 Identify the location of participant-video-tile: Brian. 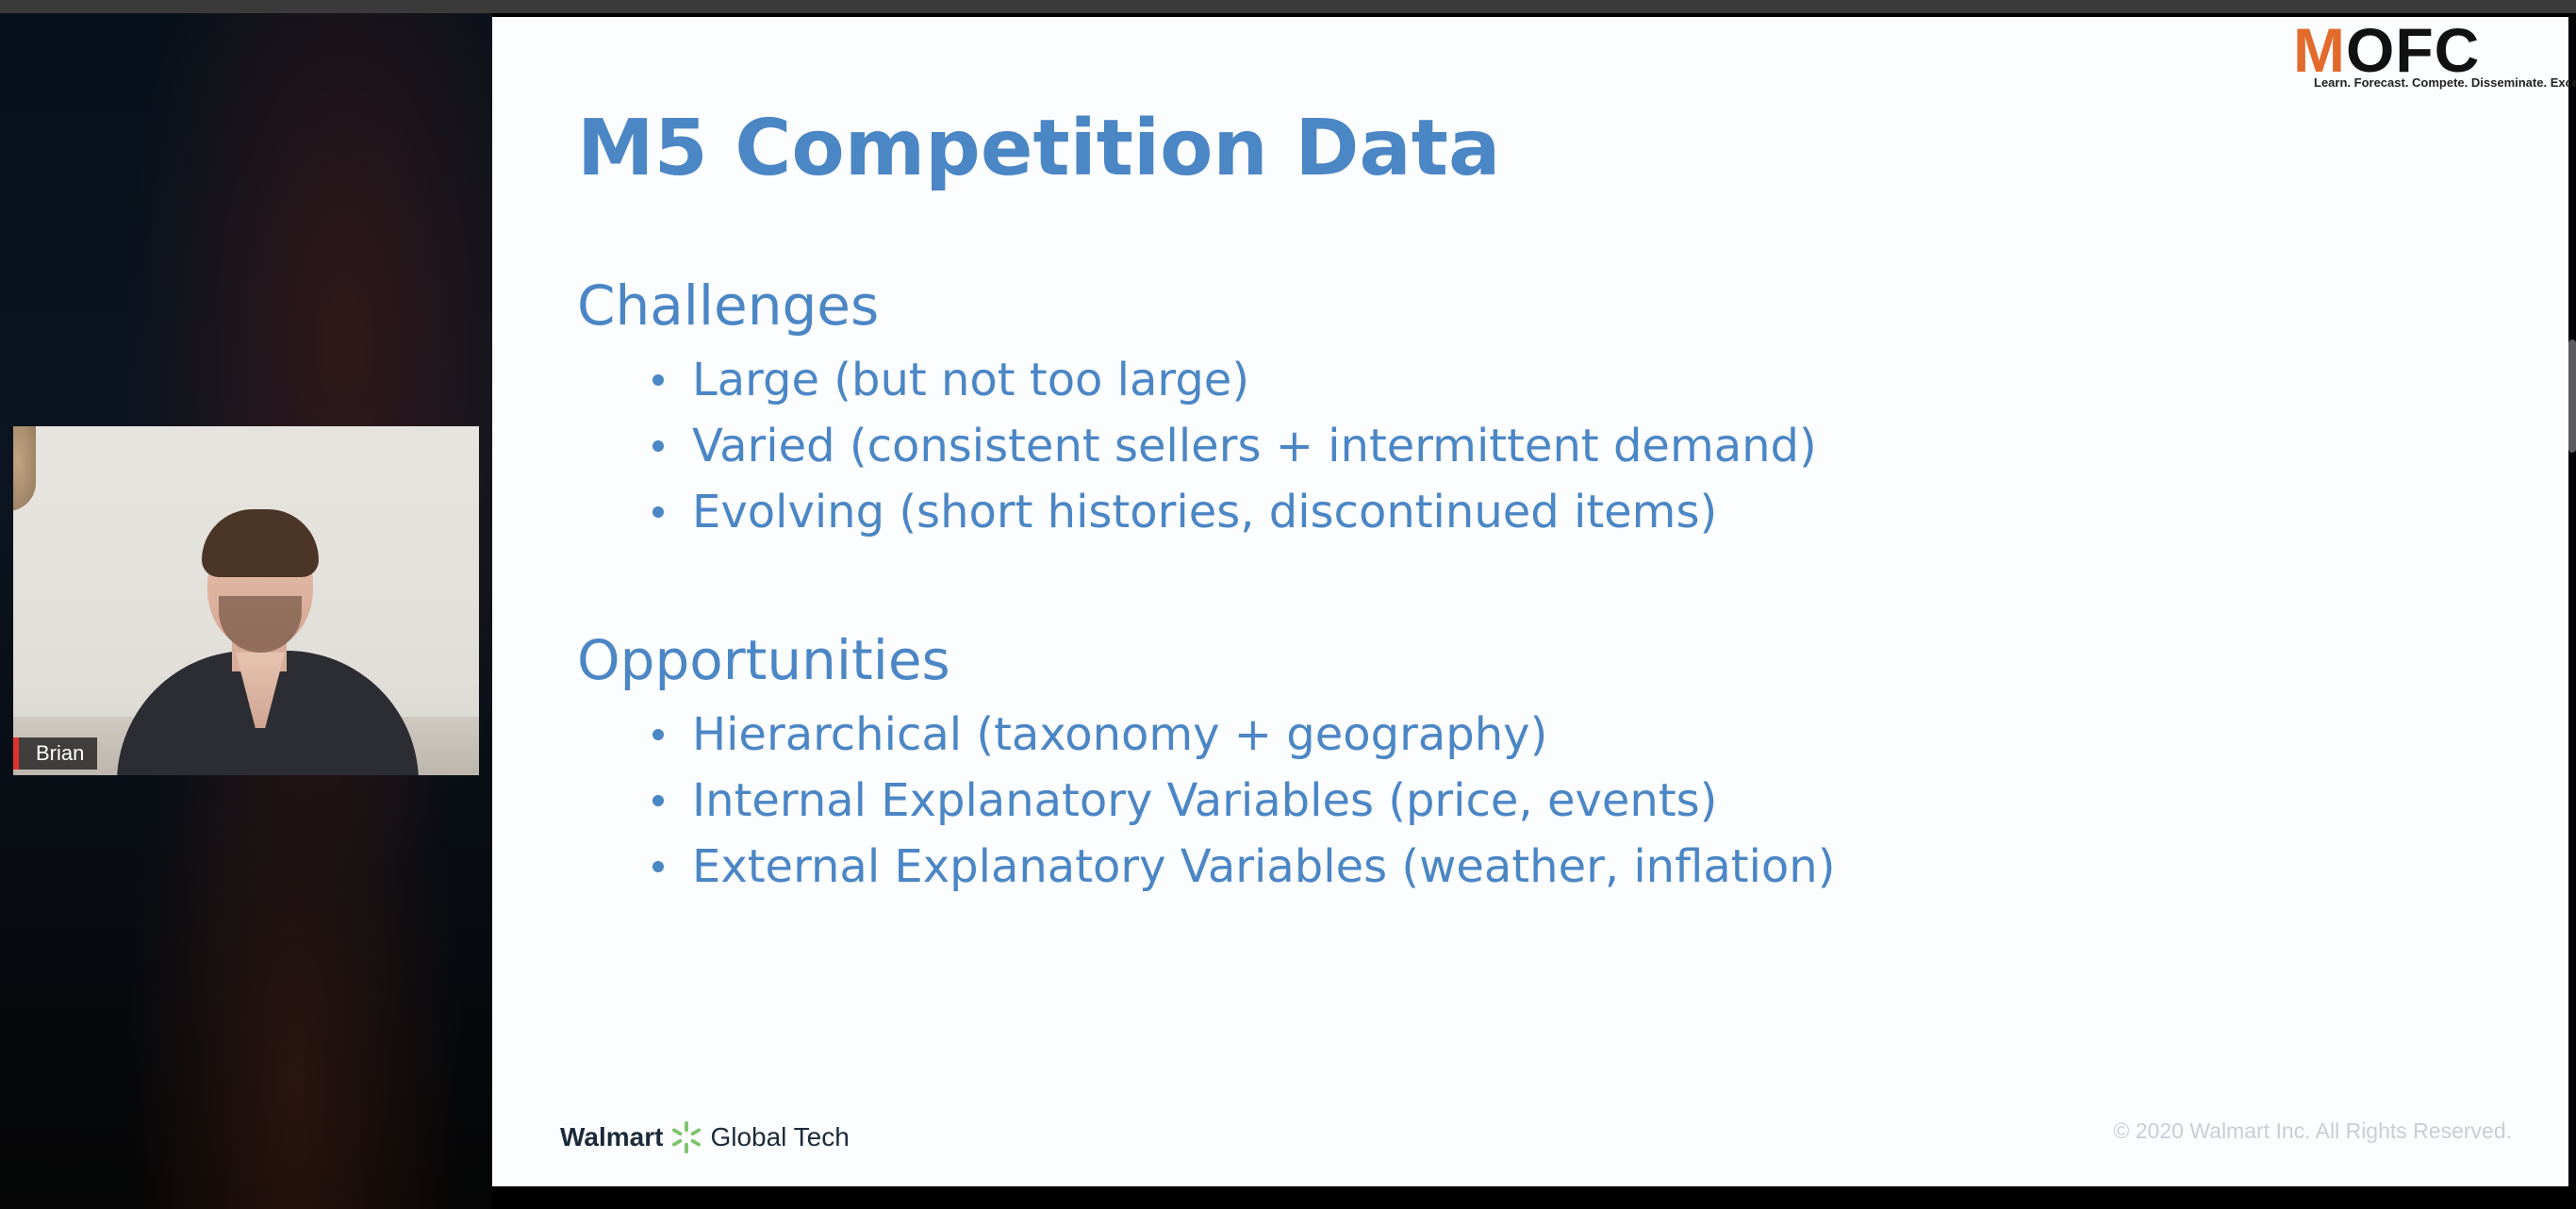
(246, 600).